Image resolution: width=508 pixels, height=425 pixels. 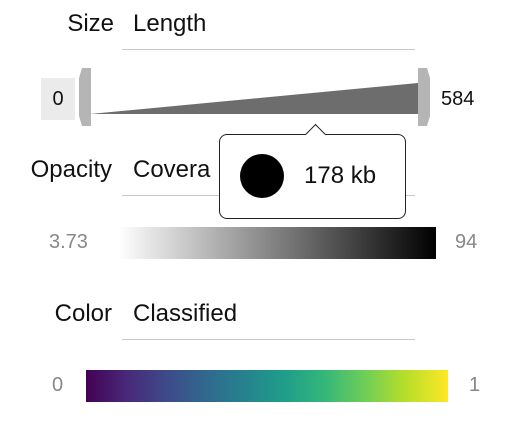 What do you see at coordinates (458, 99) in the screenshot?
I see `size-max-value: 584` at bounding box center [458, 99].